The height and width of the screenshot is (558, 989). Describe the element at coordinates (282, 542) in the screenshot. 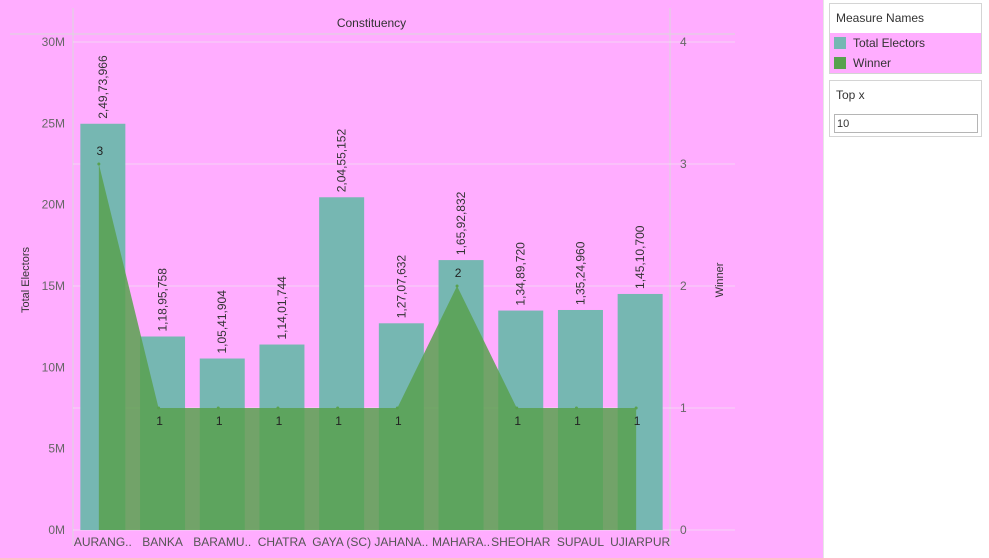

I see `x-tick-label: CHATRA` at that location.